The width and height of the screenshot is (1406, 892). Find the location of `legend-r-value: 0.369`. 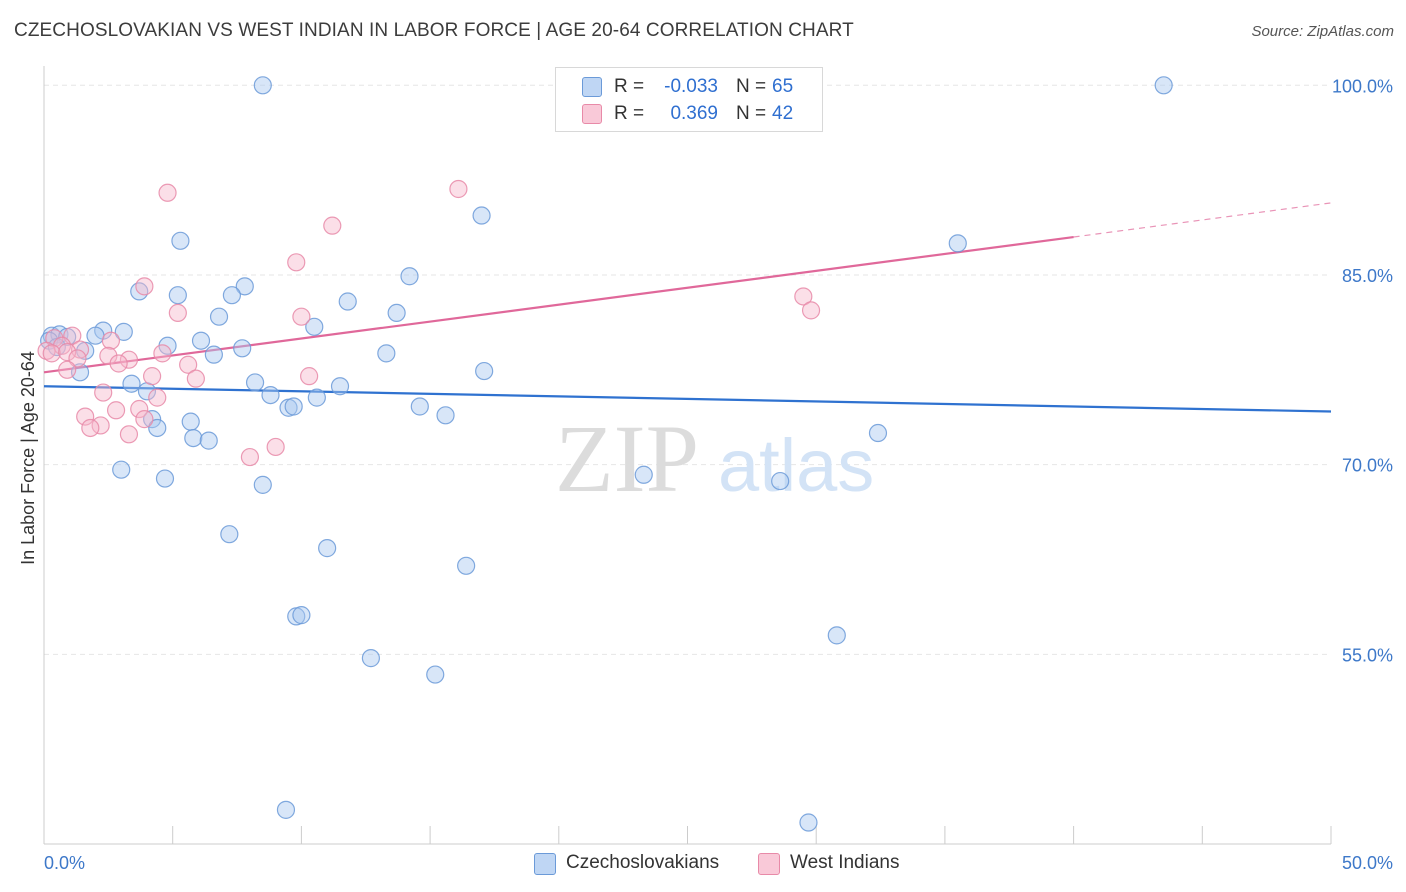

legend-r-value: 0.369 is located at coordinates (694, 113).